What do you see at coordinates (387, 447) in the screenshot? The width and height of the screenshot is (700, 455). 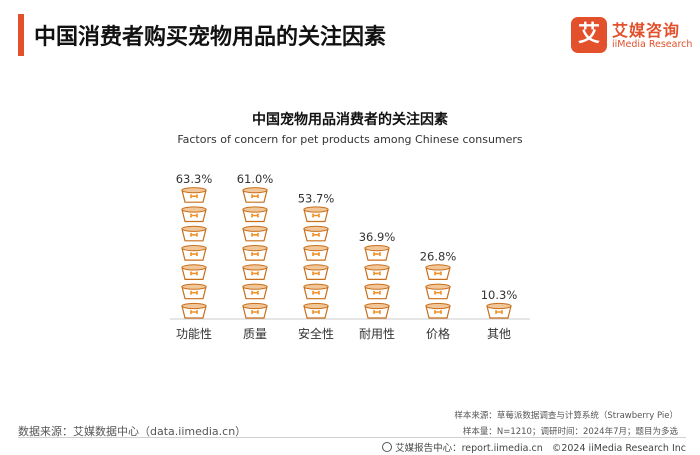 I see `globe-icon` at bounding box center [387, 447].